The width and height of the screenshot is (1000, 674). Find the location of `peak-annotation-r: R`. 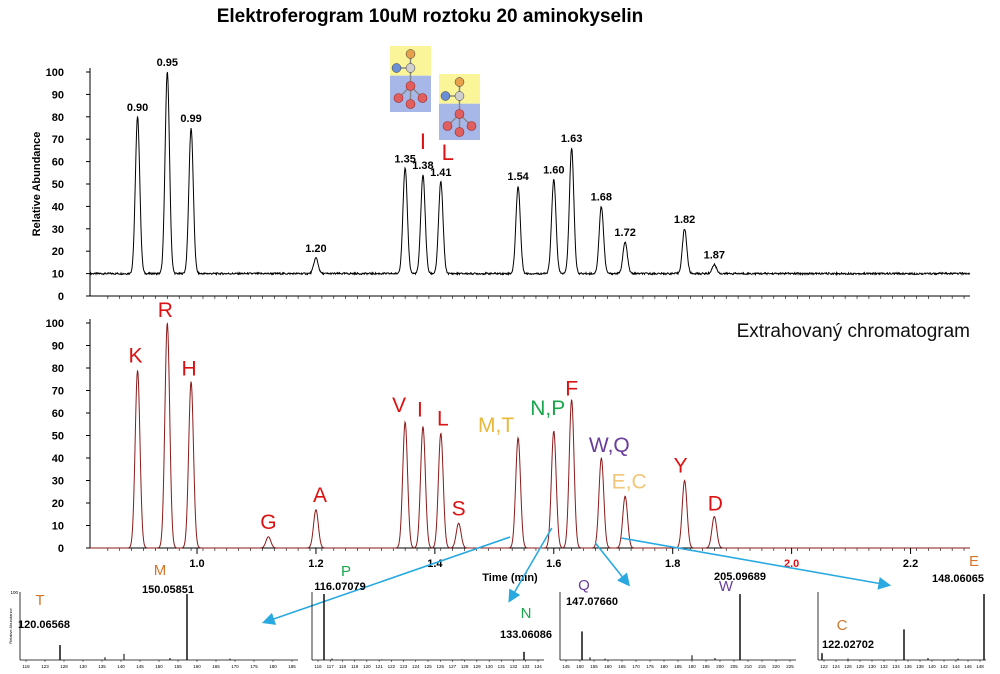

peak-annotation-r: R is located at coordinates (165, 310).